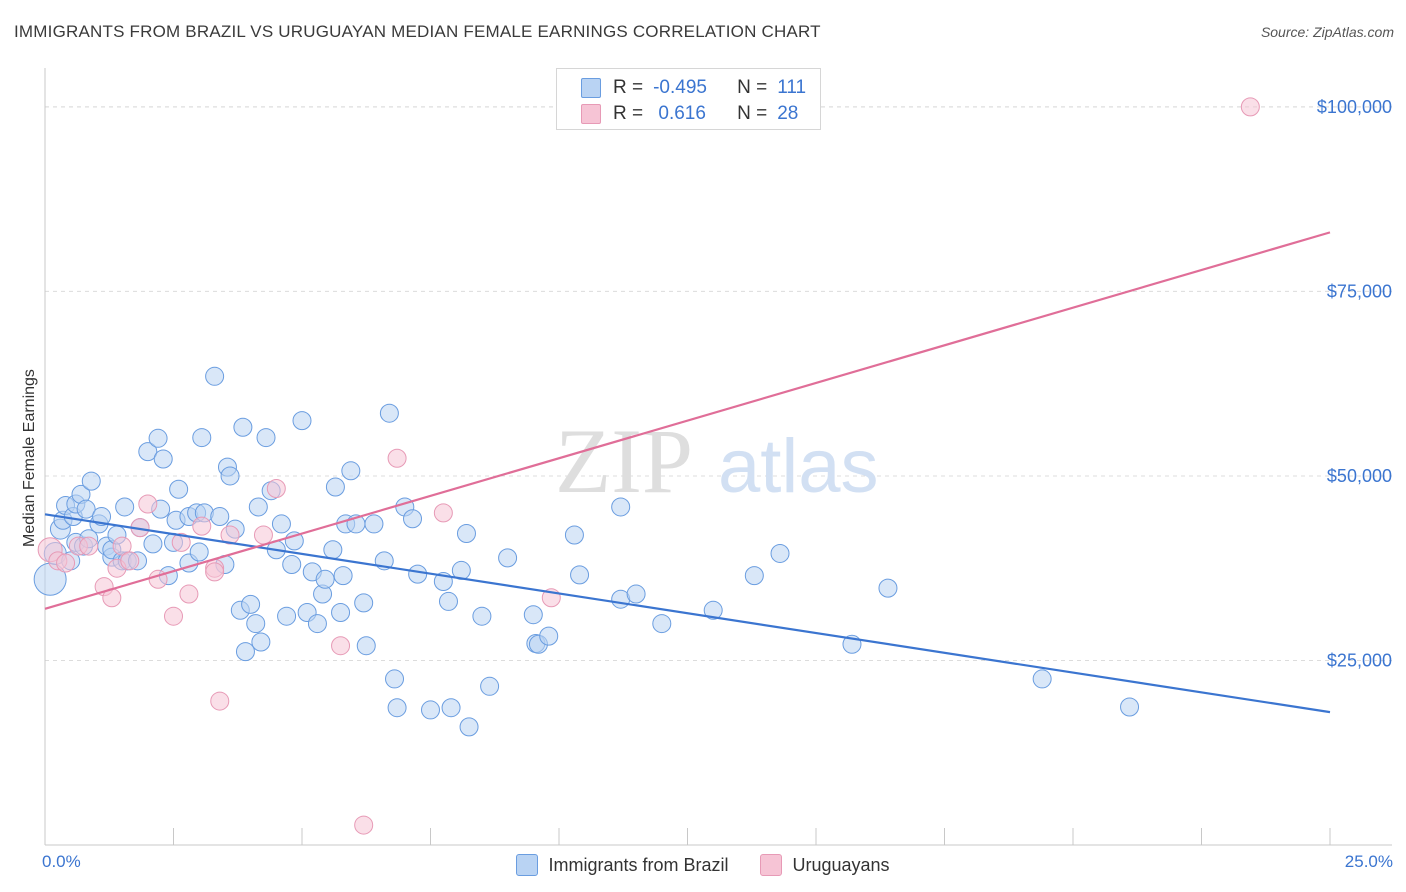  I want to click on y-tick-labels: $25,000 $50,000 $75,000 $100,000, so click(1354, 384).